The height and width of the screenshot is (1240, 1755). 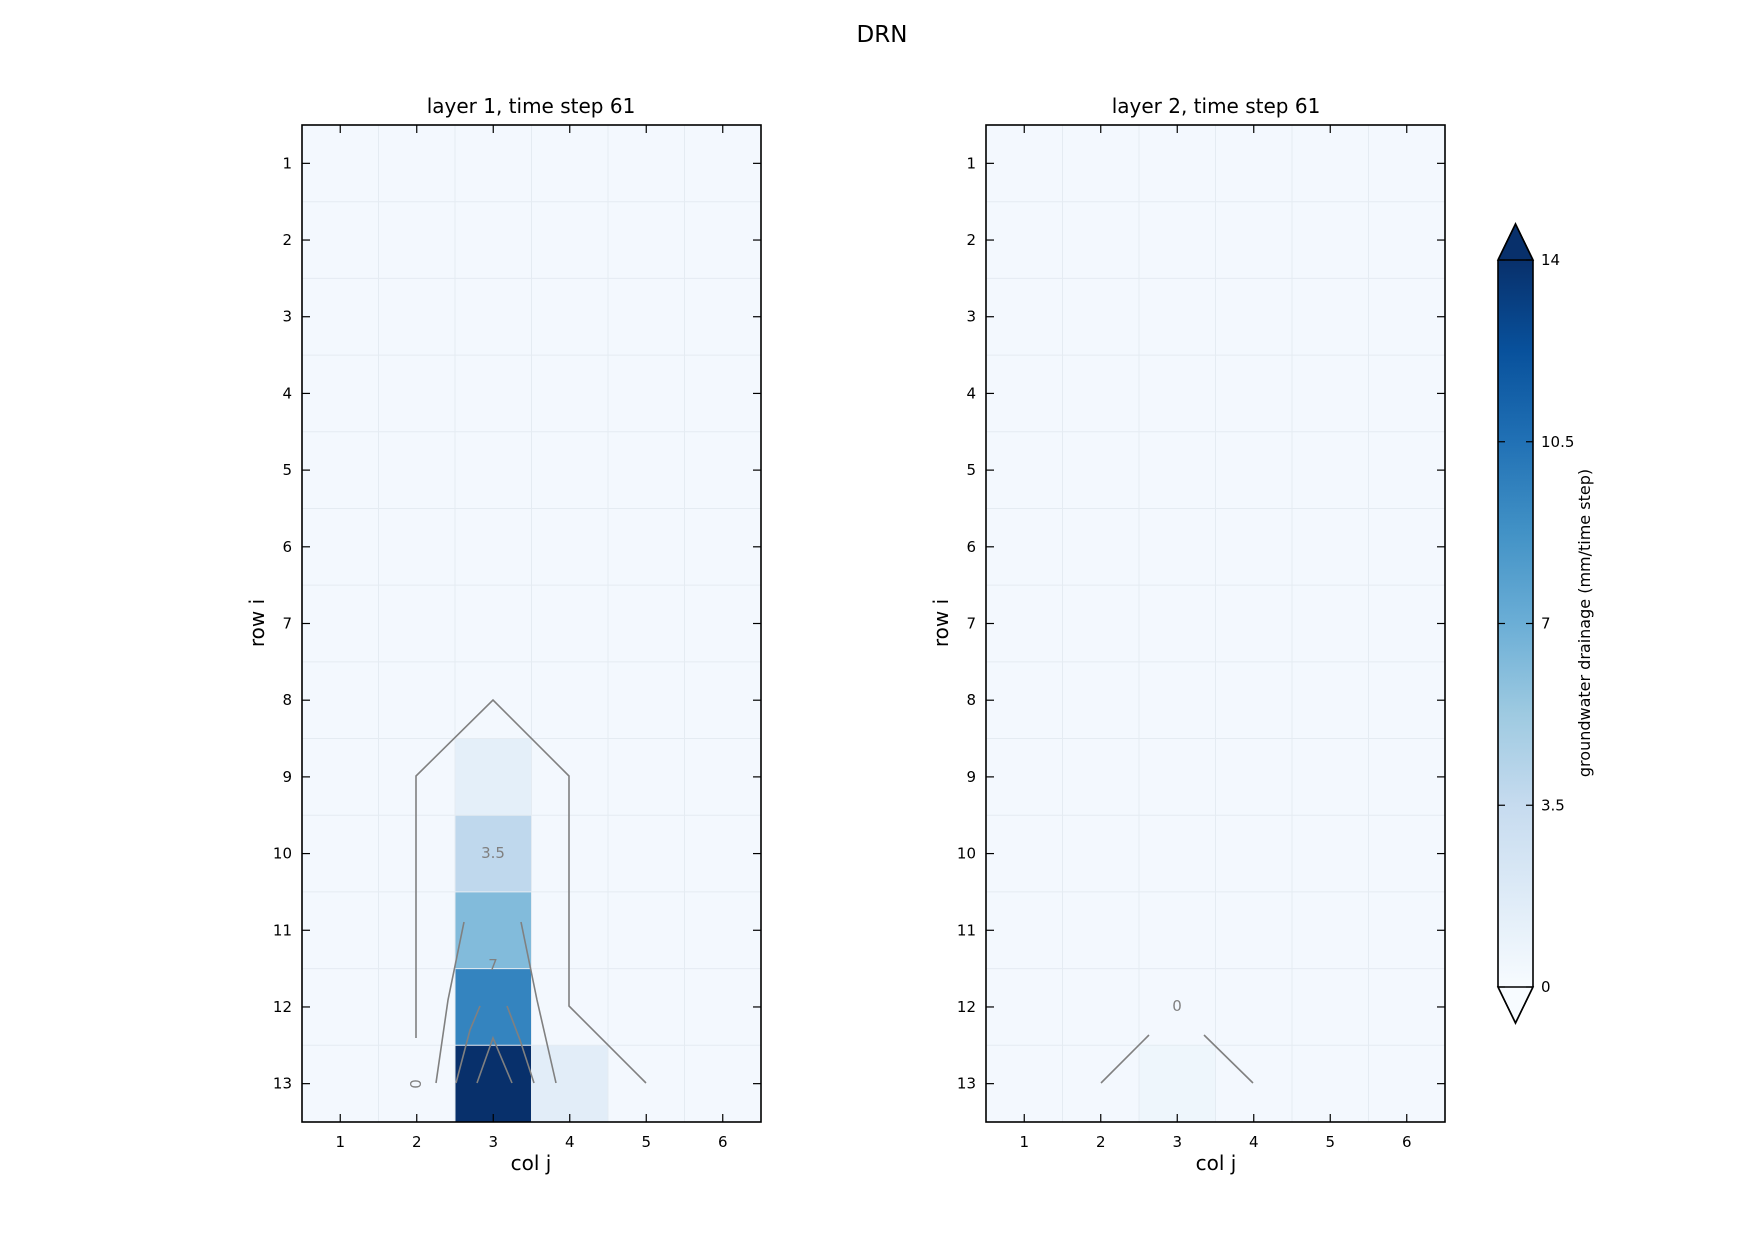 What do you see at coordinates (971, 547) in the screenshot?
I see `y-tick-label: 6` at bounding box center [971, 547].